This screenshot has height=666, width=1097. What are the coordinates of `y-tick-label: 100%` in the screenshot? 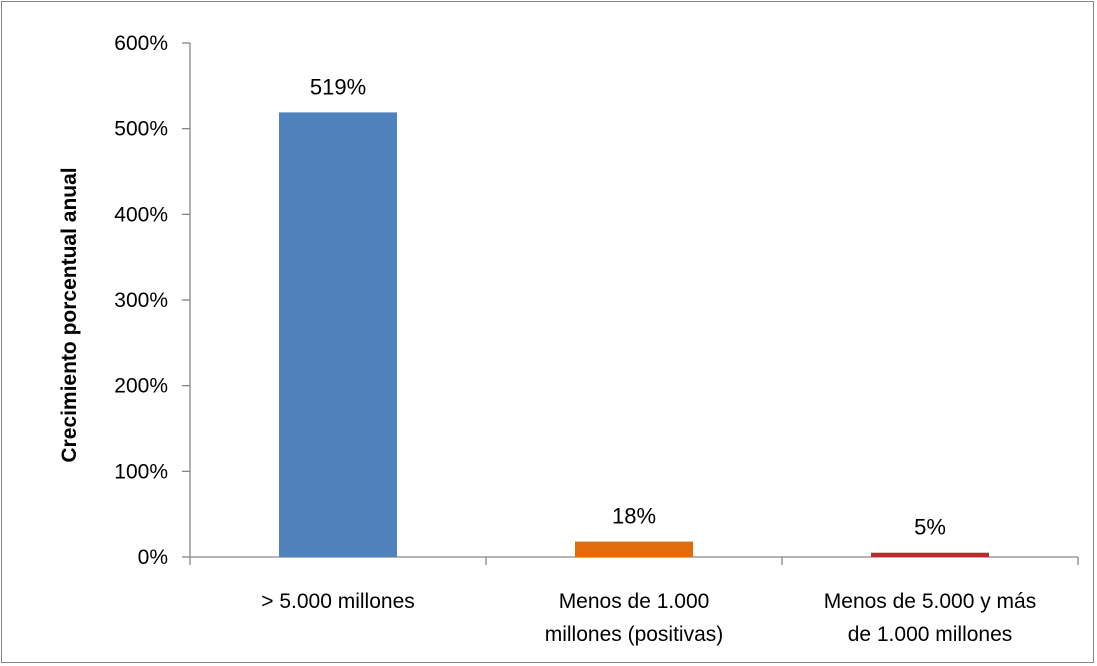 It's located at (141, 471).